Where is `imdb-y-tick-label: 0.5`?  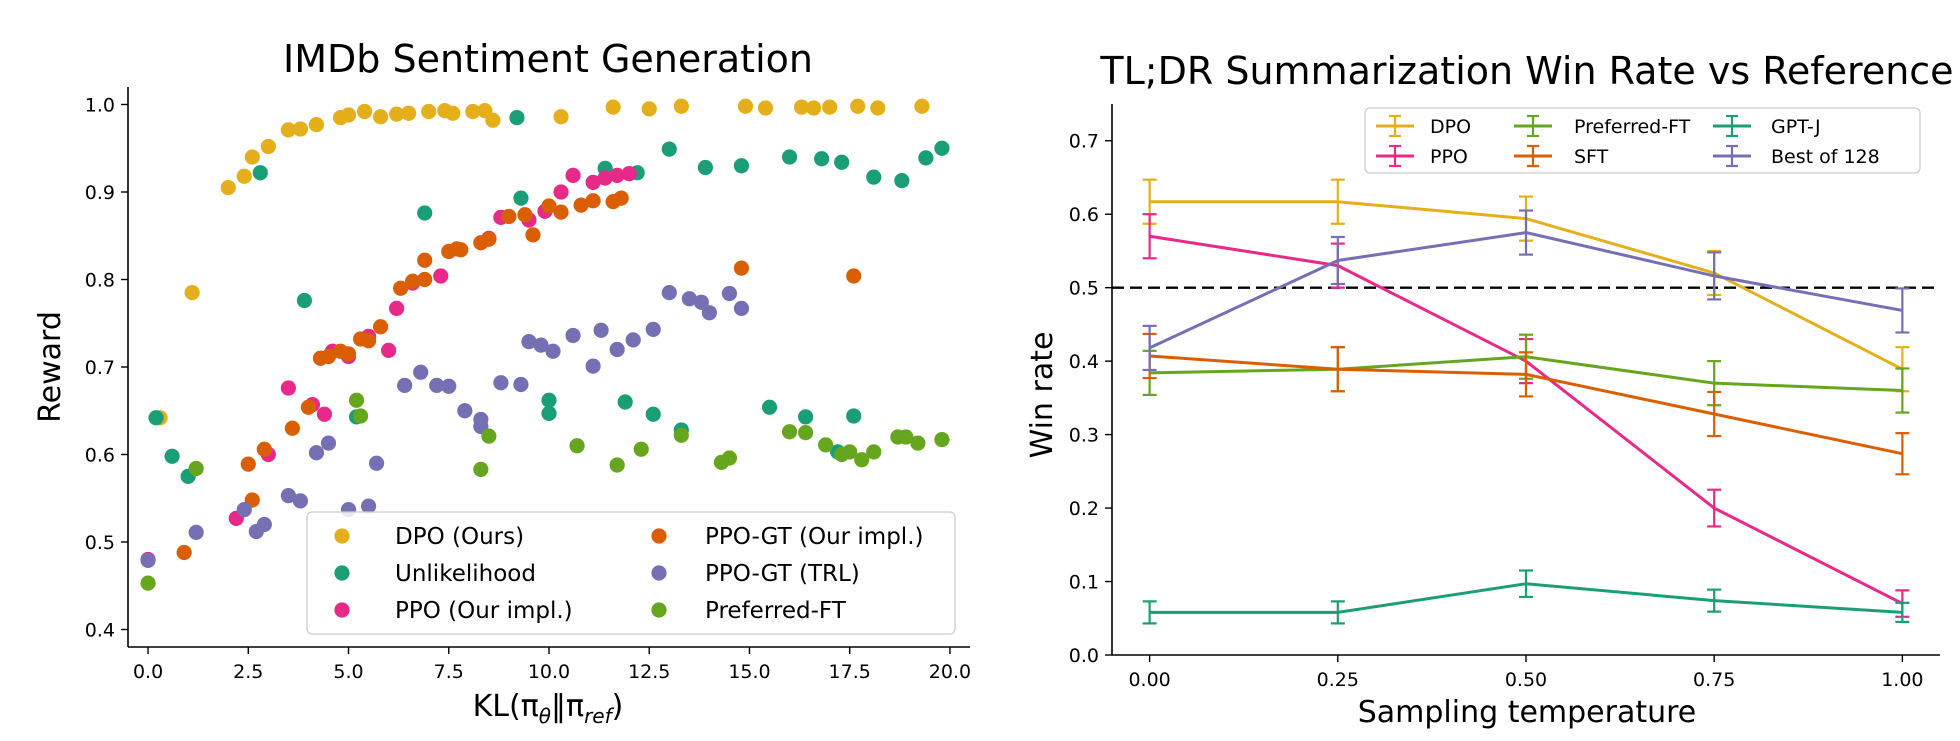
imdb-y-tick-label: 0.5 is located at coordinates (100, 543).